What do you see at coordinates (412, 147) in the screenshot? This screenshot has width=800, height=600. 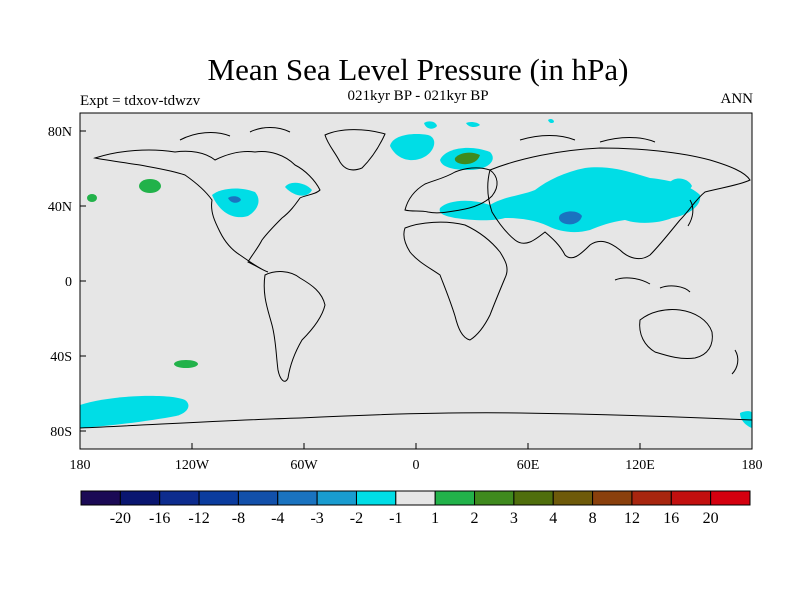 I see `anomaly-north-atlantic` at bounding box center [412, 147].